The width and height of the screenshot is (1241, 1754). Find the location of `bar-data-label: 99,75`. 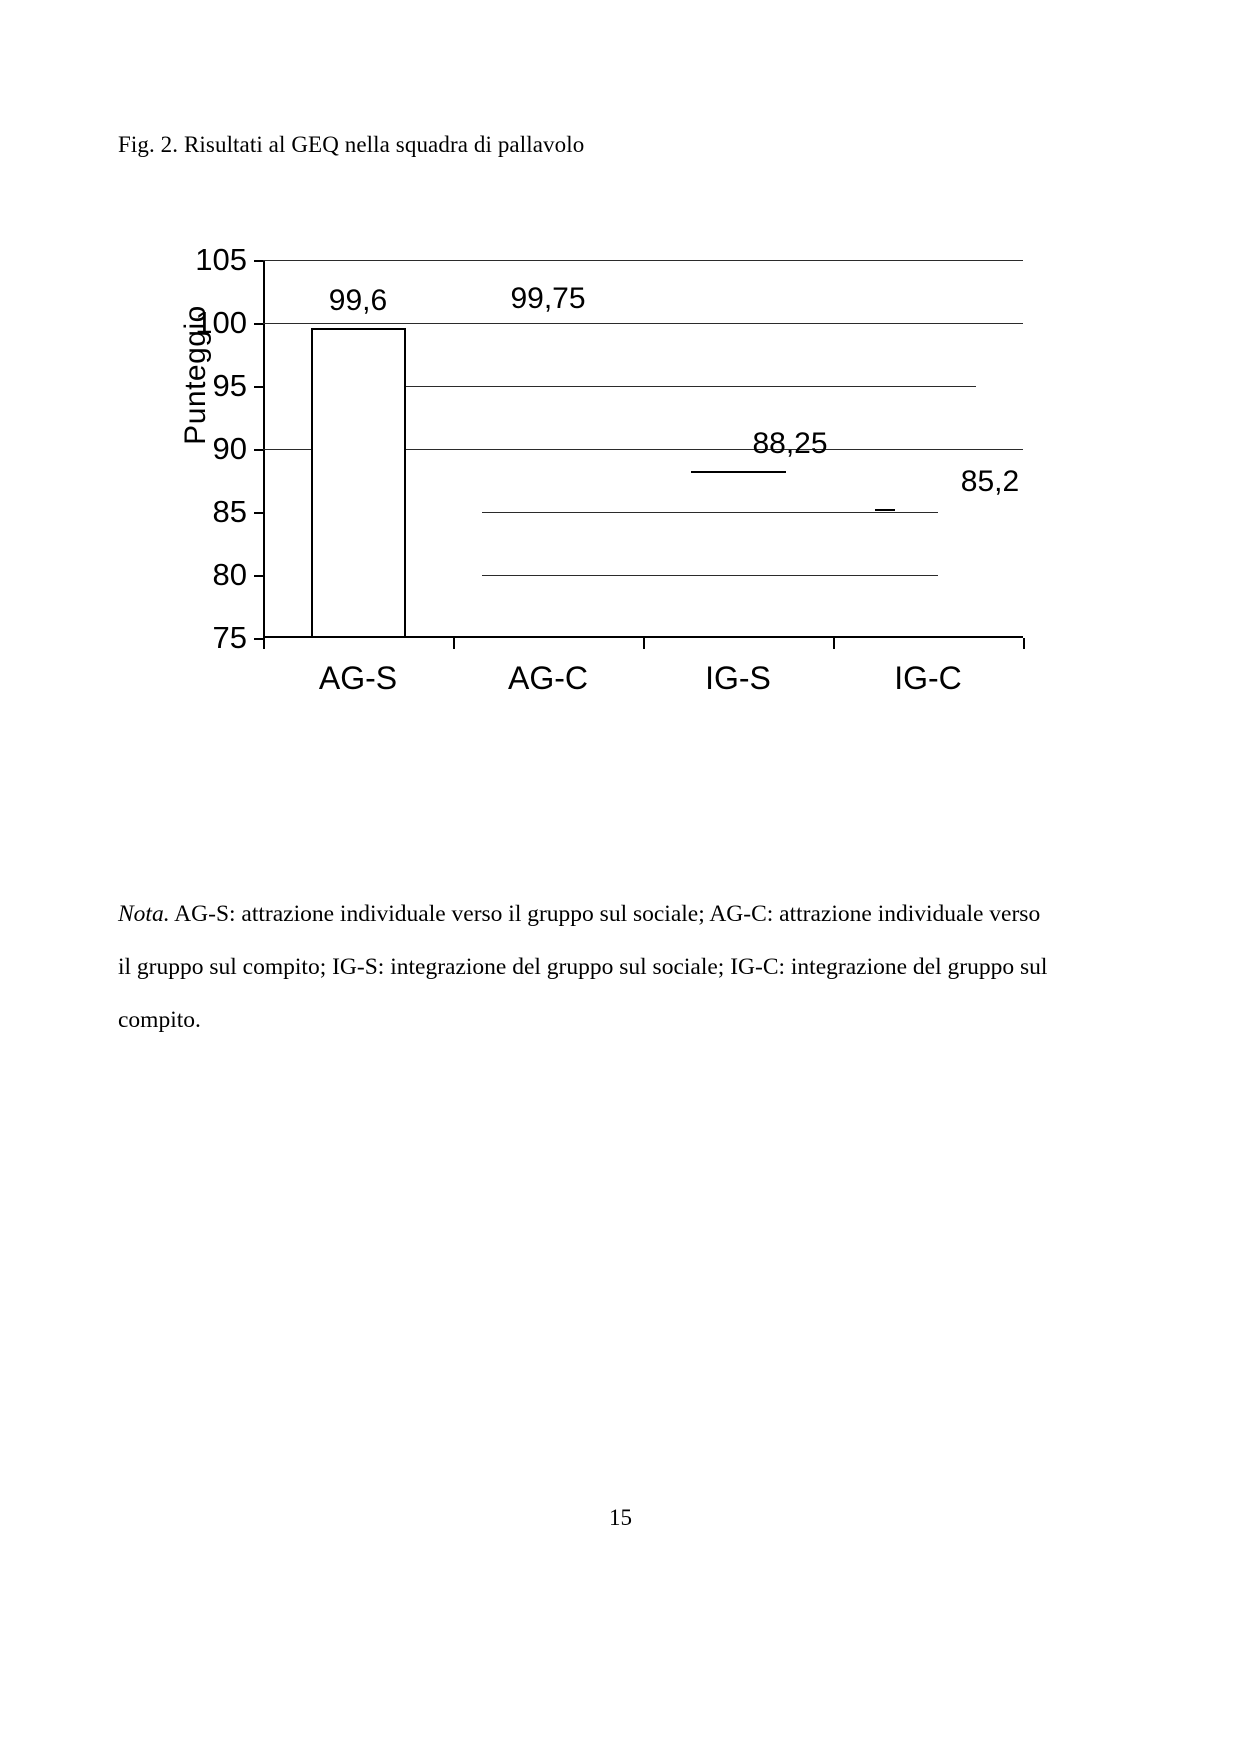

bar-data-label: 99,75 is located at coordinates (548, 299).